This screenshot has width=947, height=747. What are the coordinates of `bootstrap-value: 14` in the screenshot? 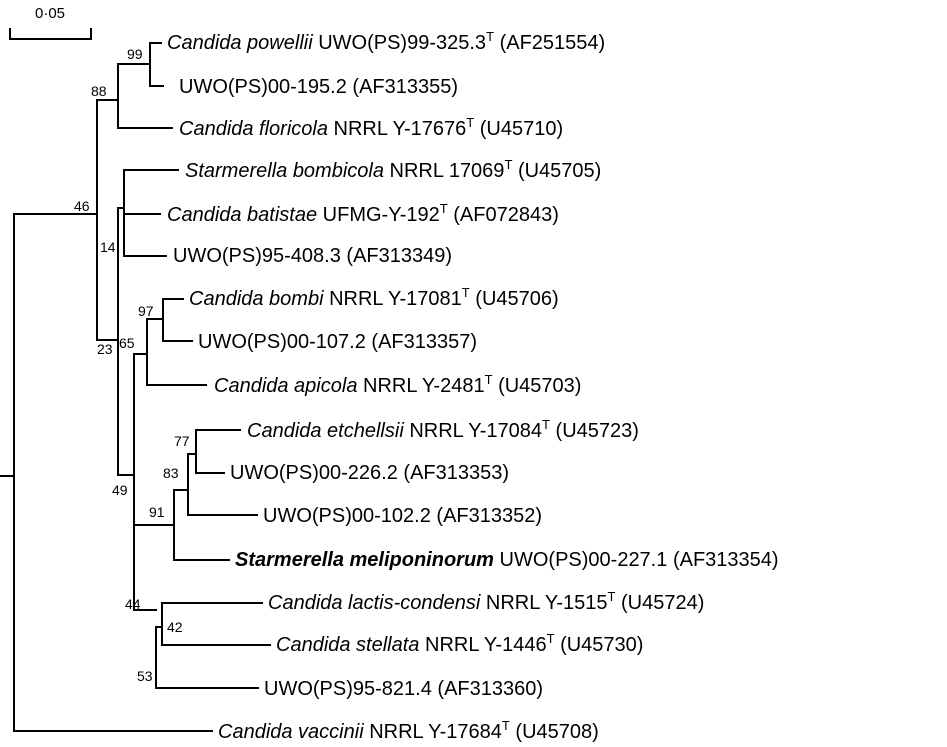 It's located at (108, 247).